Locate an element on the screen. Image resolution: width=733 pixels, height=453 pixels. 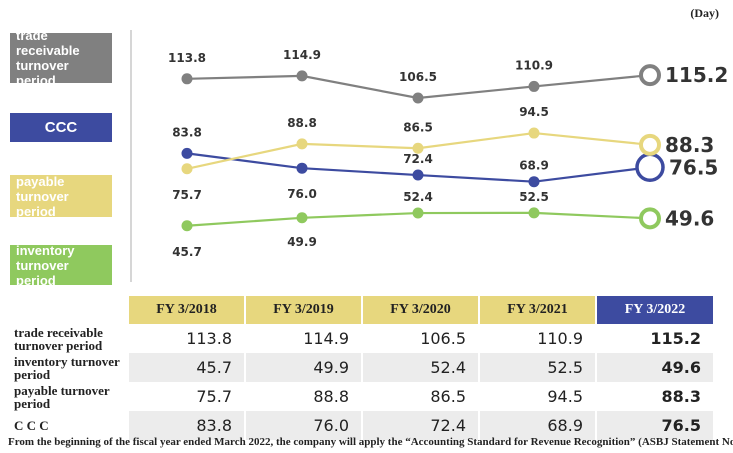
data-label: 94.5 is located at coordinates (534, 112).